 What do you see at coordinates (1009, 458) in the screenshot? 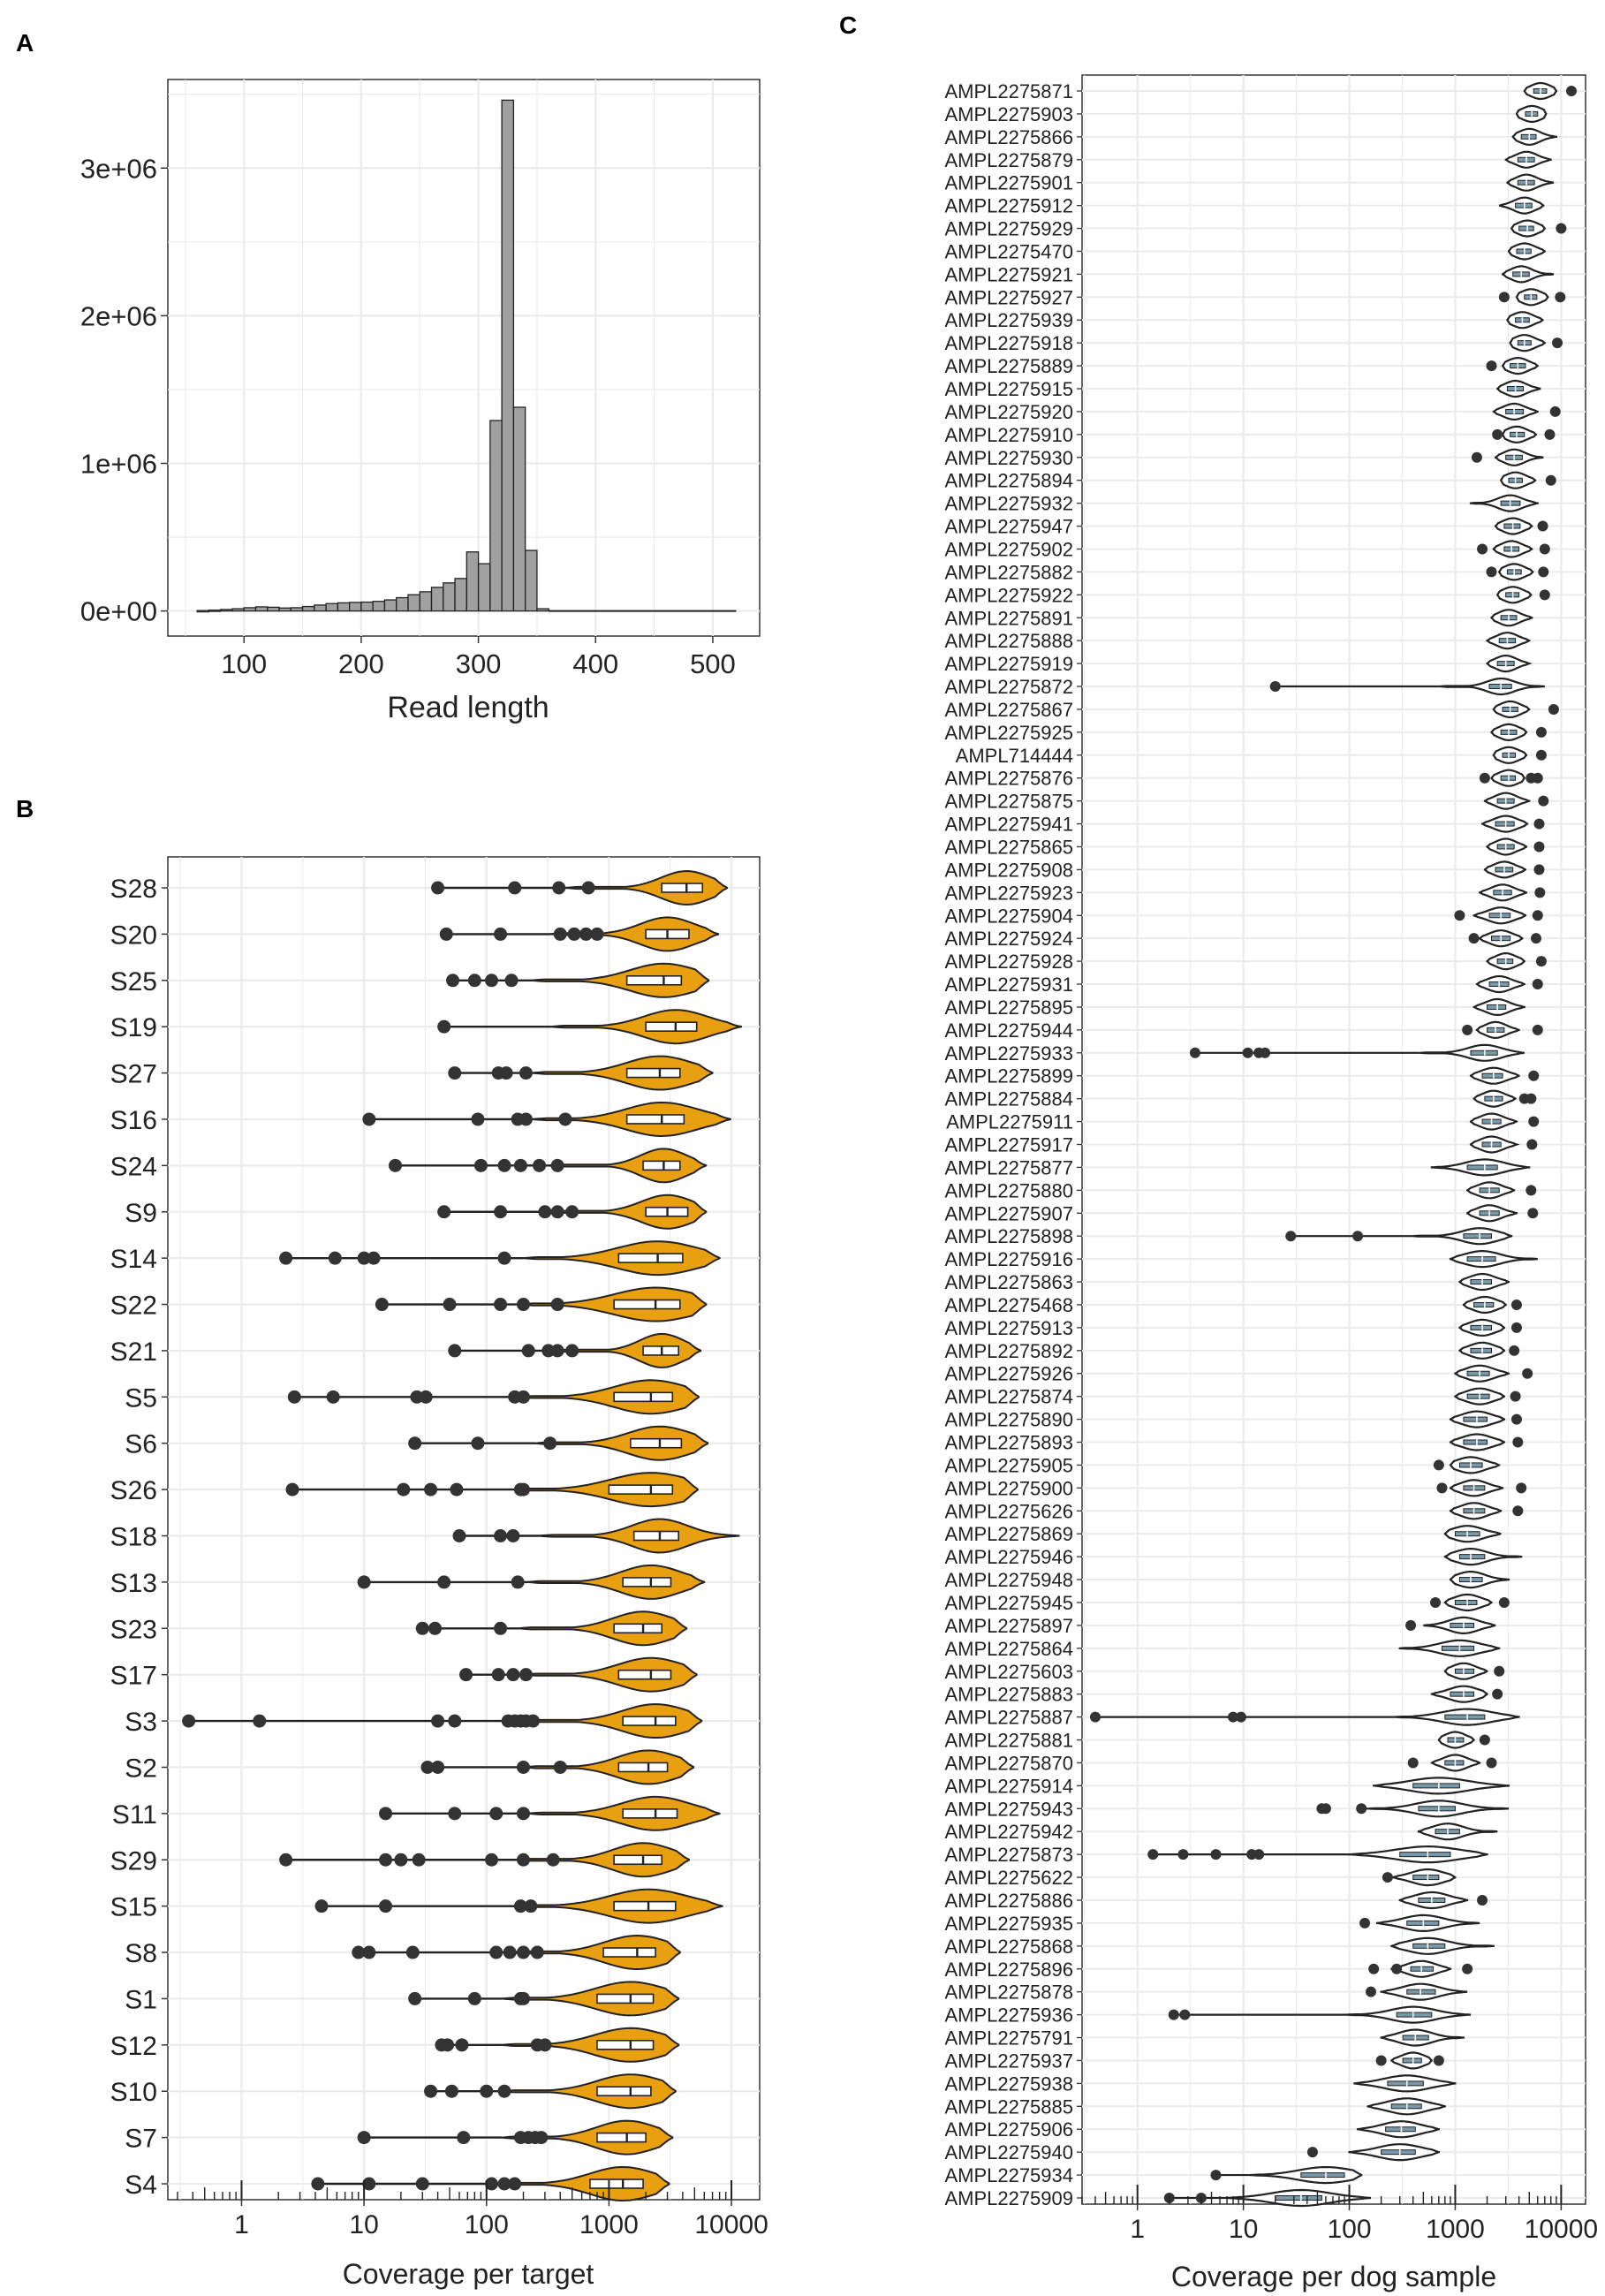
I see `y-tick-label-c: AMPL2275930` at bounding box center [1009, 458].